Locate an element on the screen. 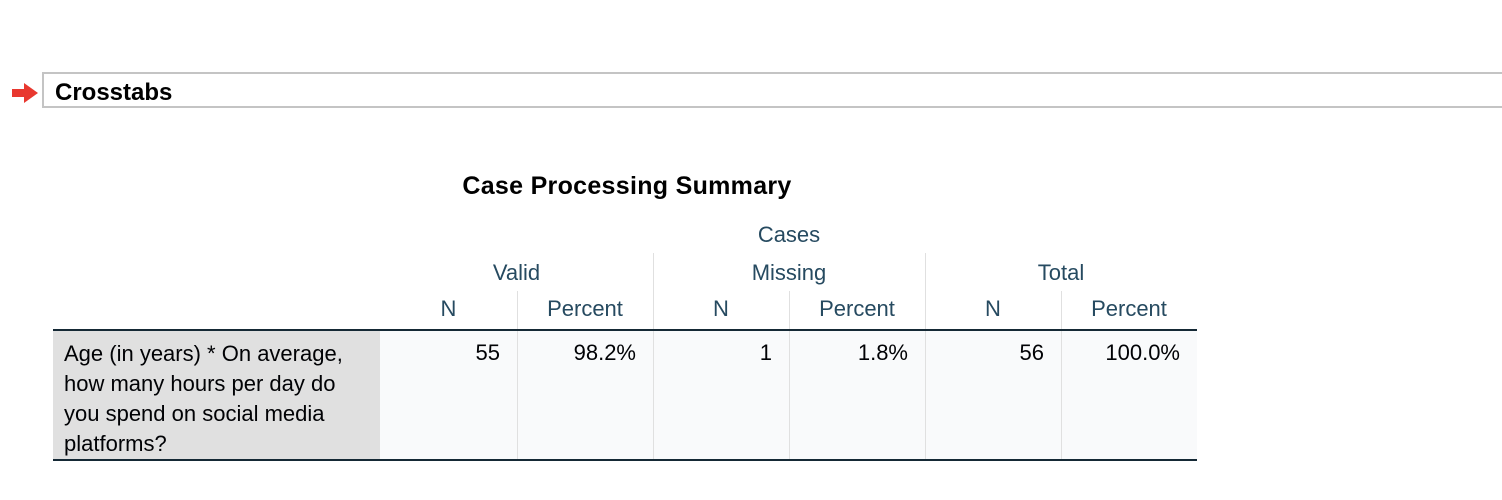  section-title: Crosstabs is located at coordinates (114, 92).